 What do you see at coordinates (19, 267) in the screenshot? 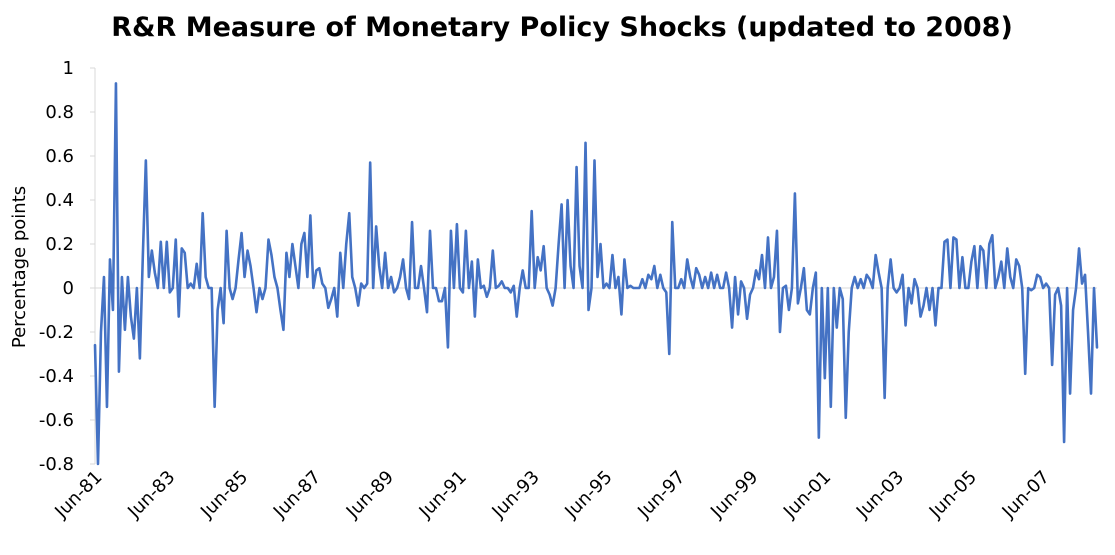
I see `y-axis-title: Percentage points` at bounding box center [19, 267].